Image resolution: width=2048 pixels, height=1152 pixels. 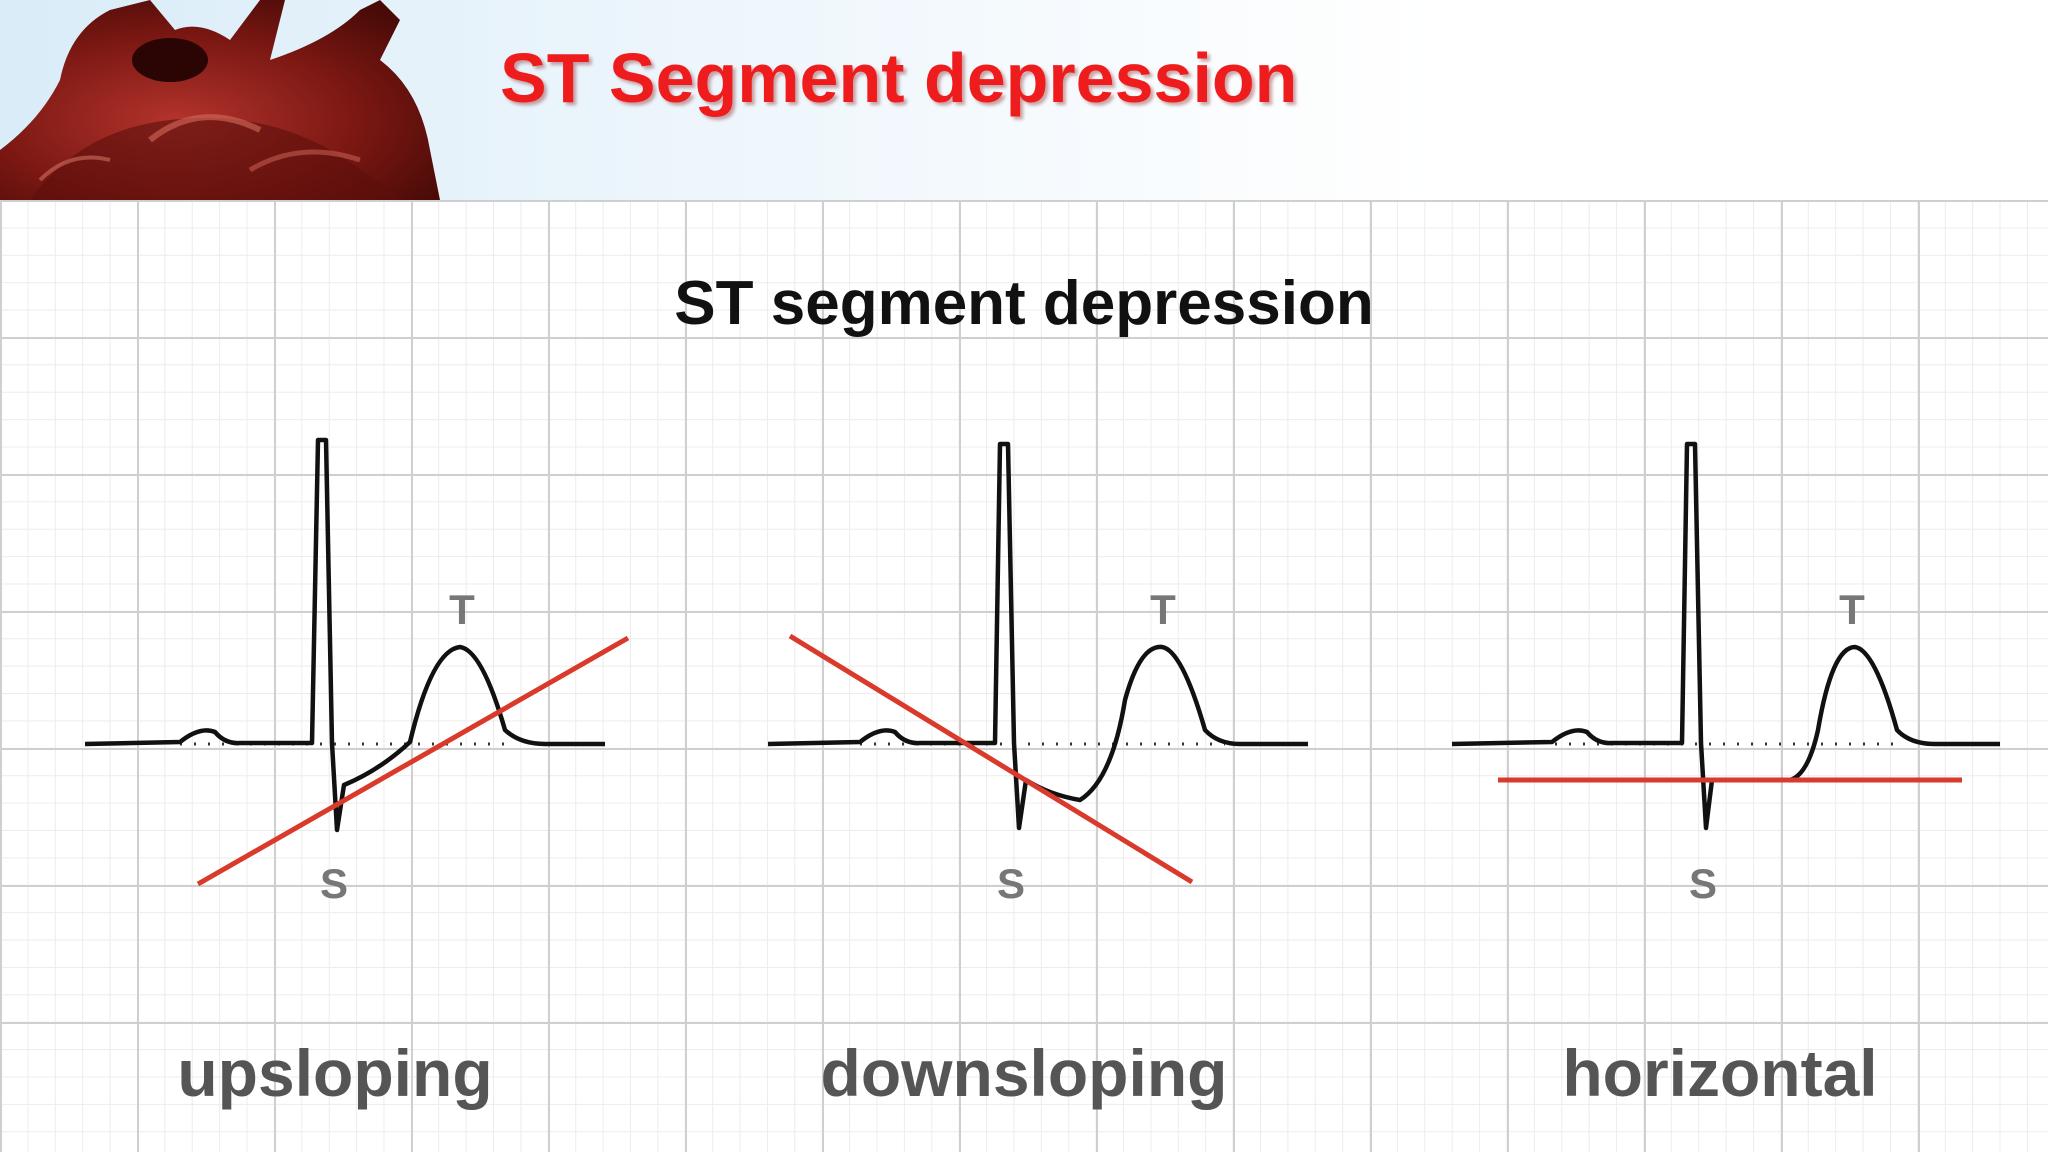 I want to click on panel-horizontal: T S, so click(x=1725, y=674).